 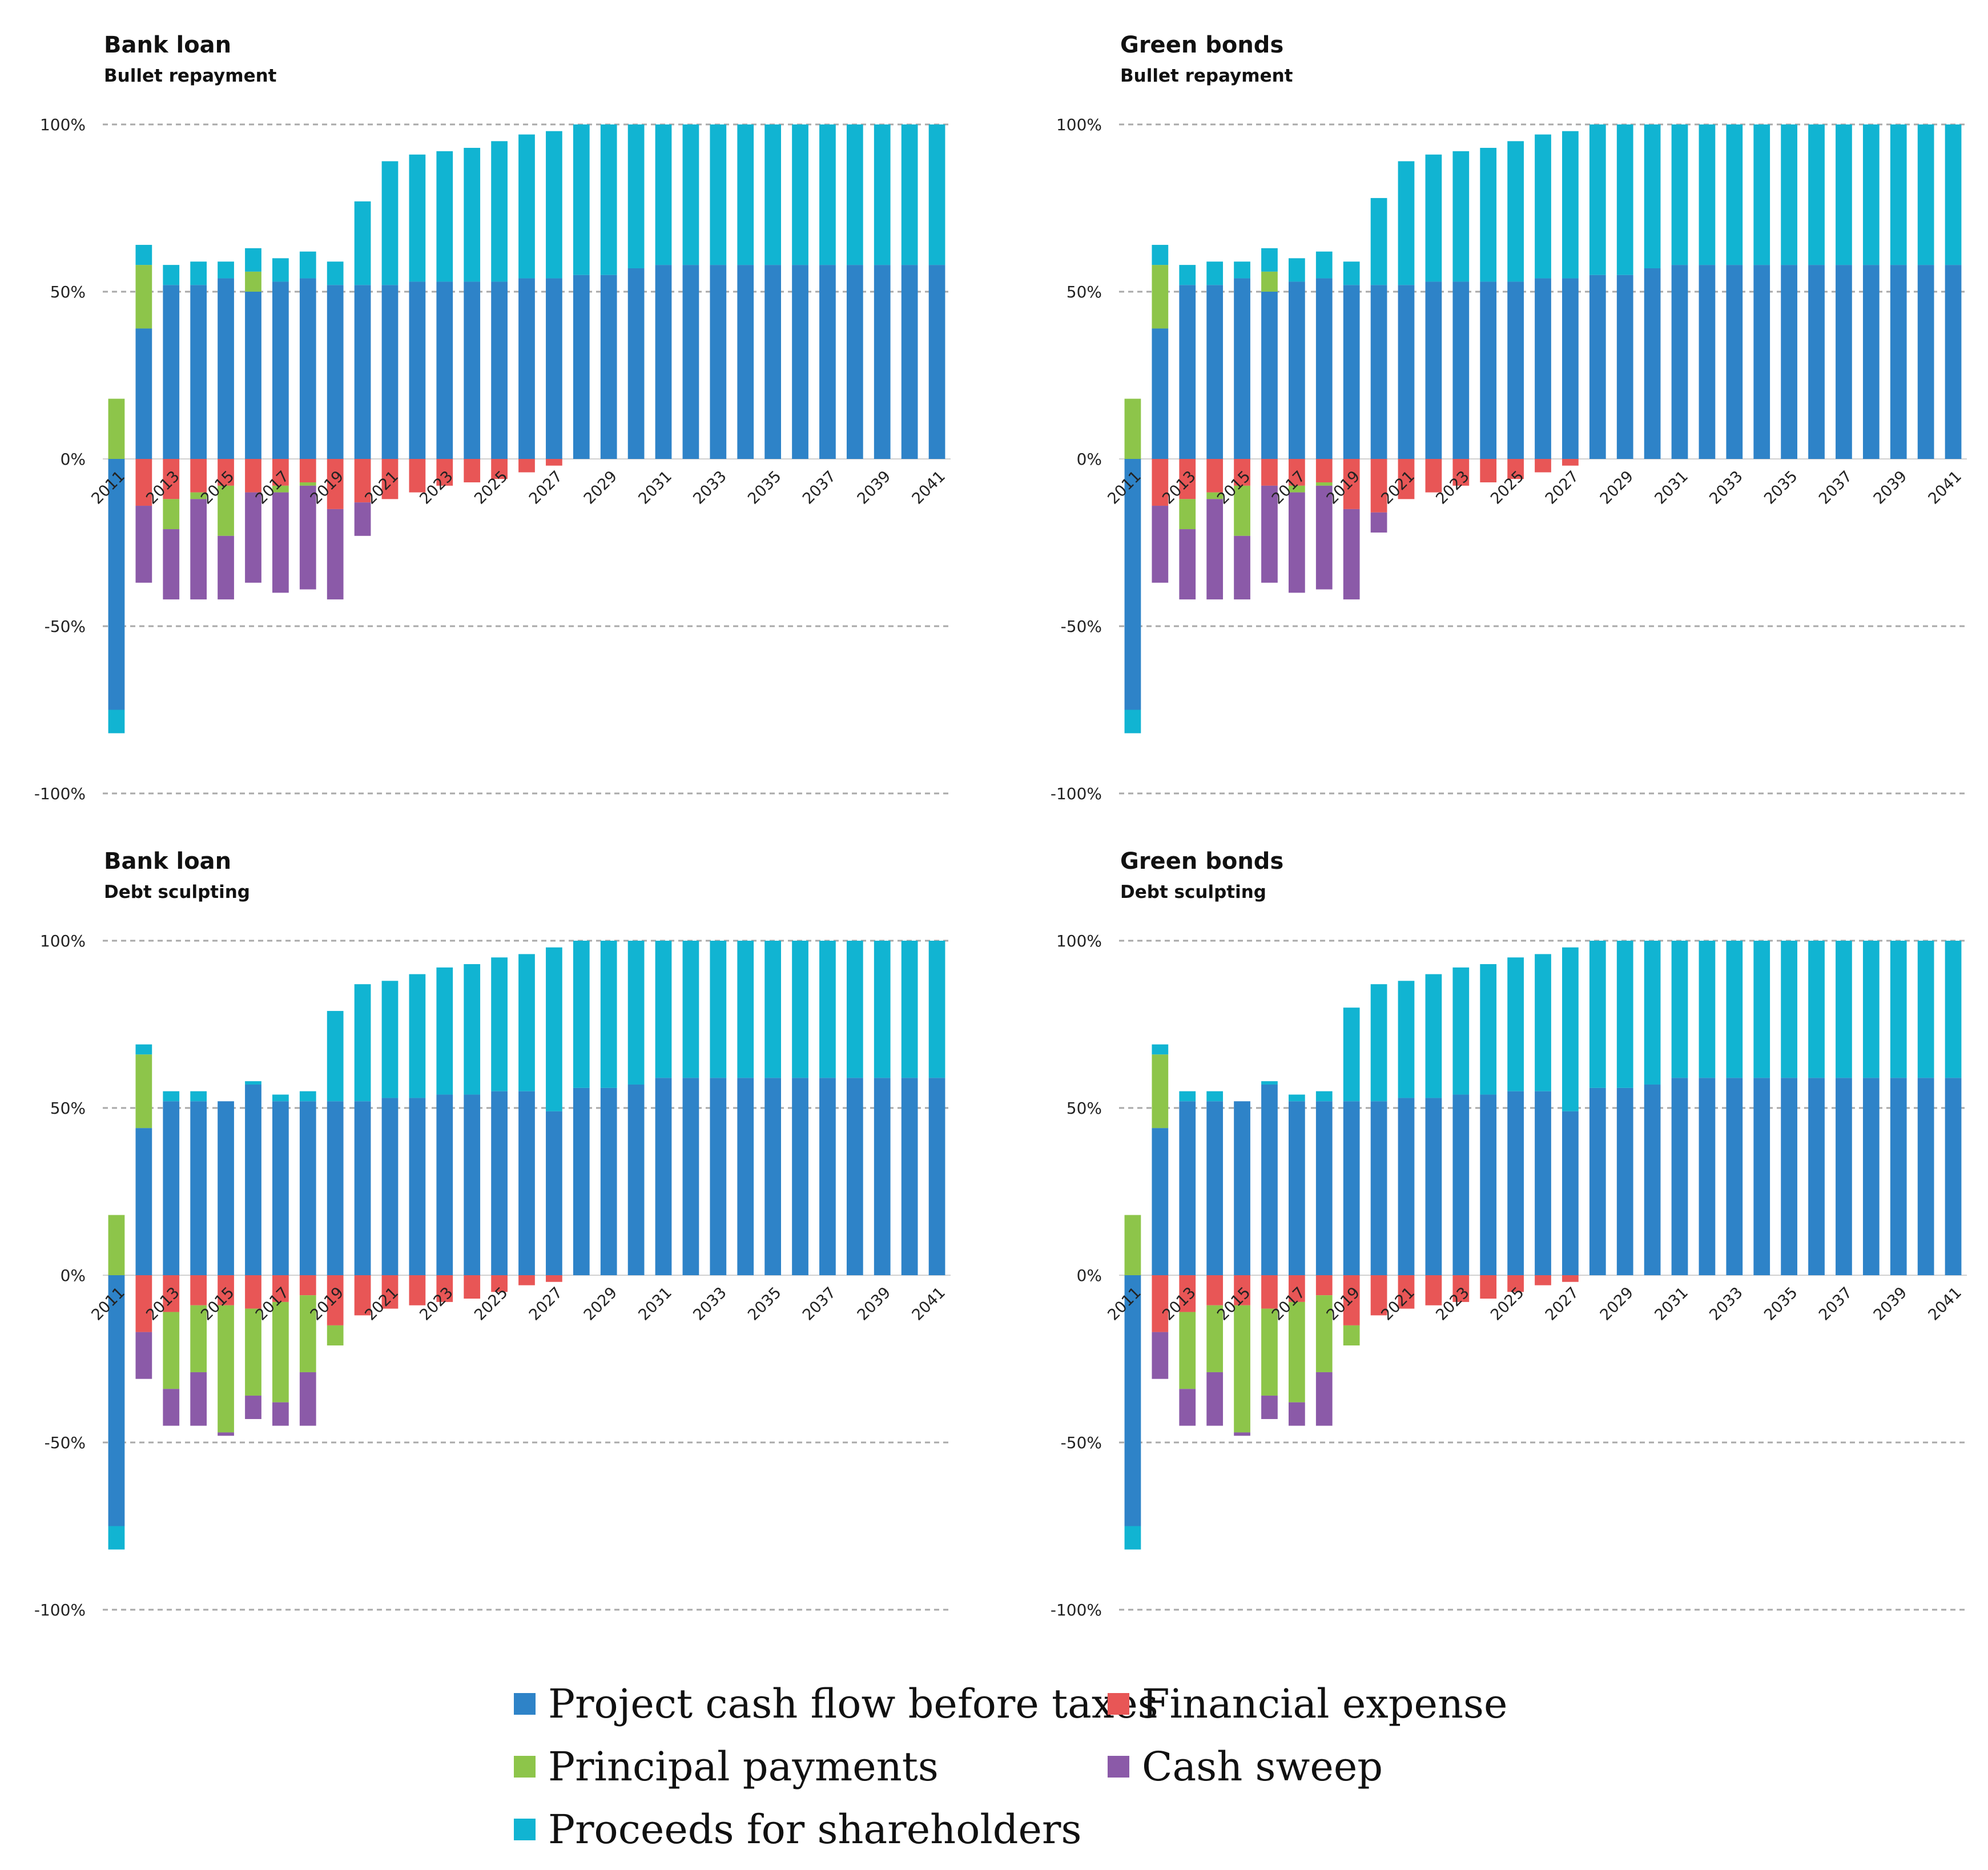 What do you see at coordinates (362, 243) in the screenshot?
I see `bar-proceeds-shareholders-2020` at bounding box center [362, 243].